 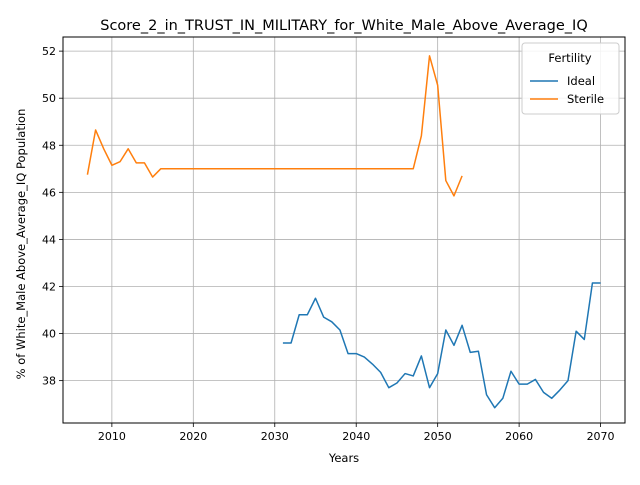 I want to click on x-tick-label: 2010, so click(x=112, y=436).